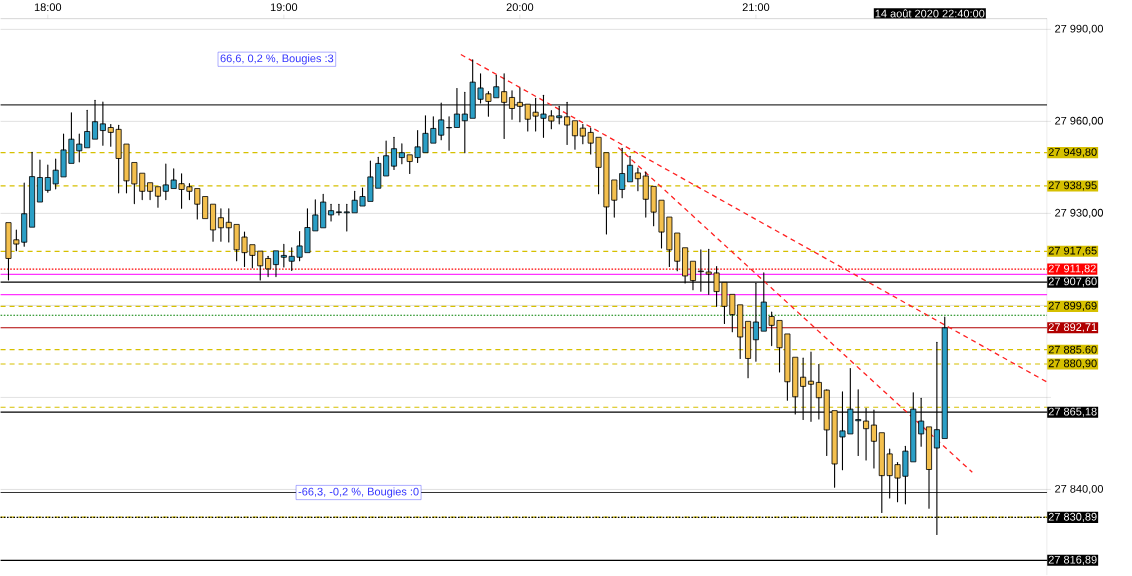  Describe the element at coordinates (1072, 269) in the screenshot. I see `ref-line-label: 27 911,82` at that location.